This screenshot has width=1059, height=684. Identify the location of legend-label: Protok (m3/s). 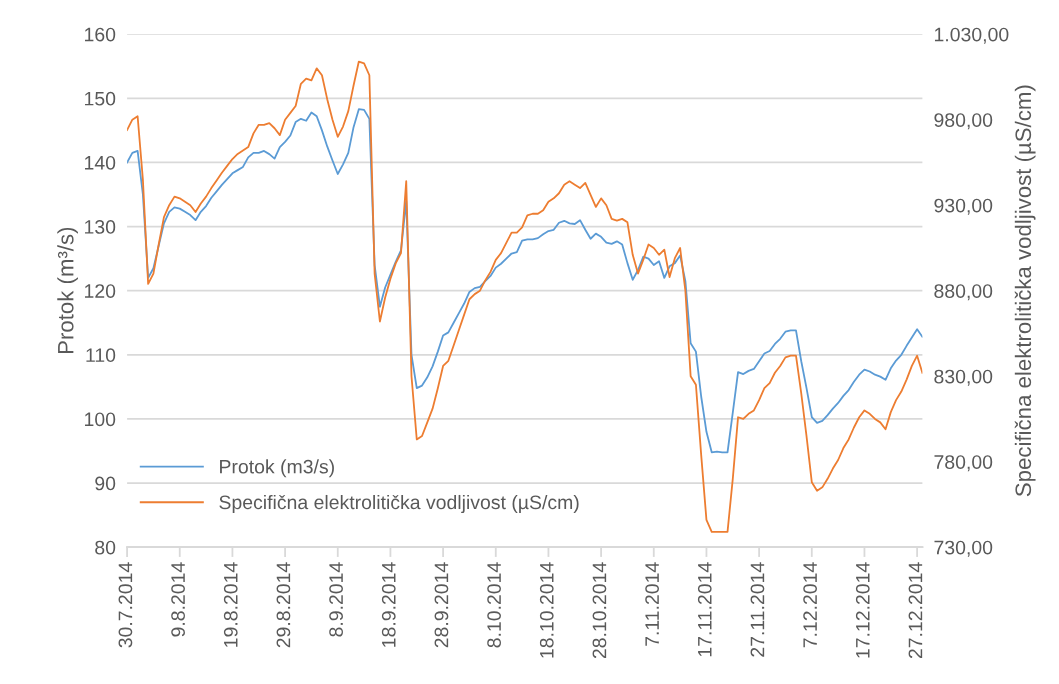
(277, 468).